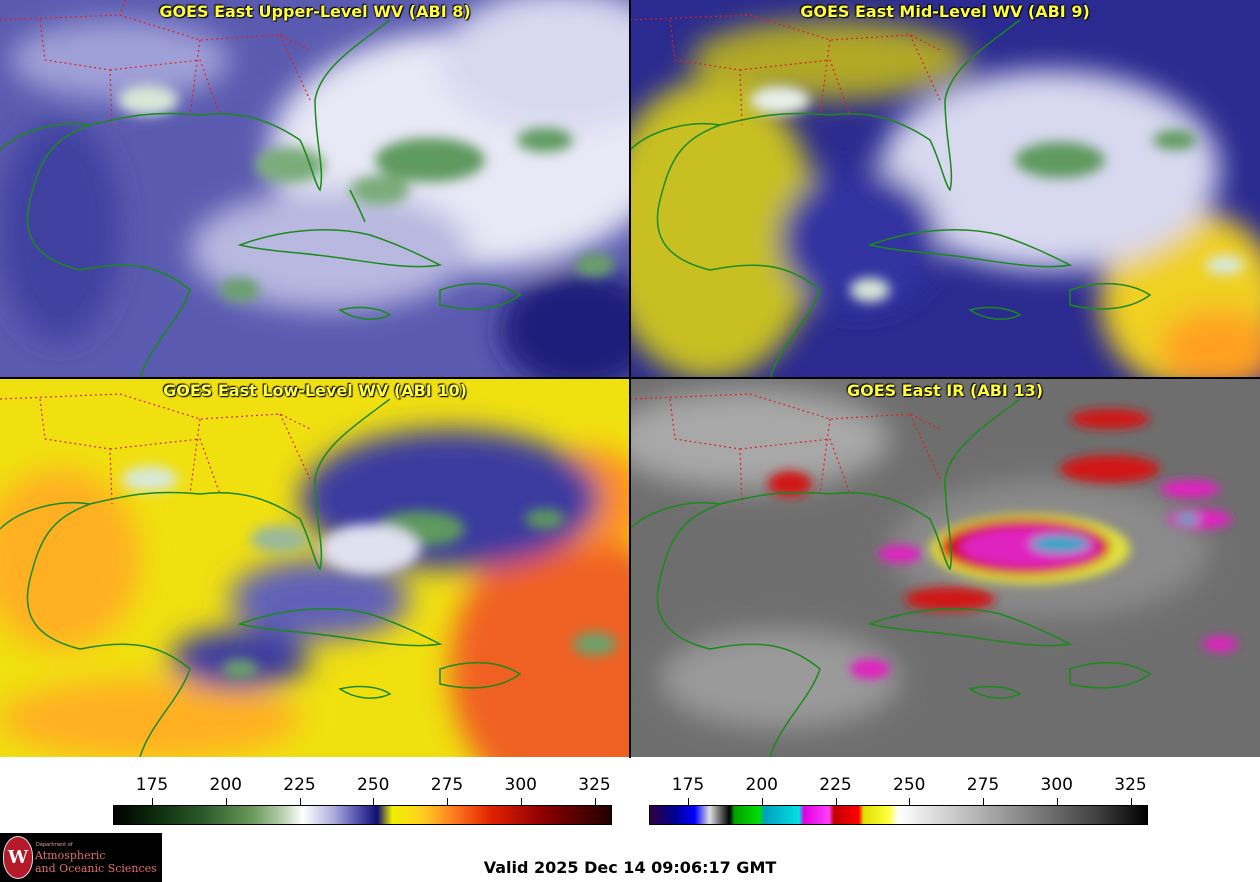 This screenshot has height=882, width=1260. Describe the element at coordinates (70, 855) in the screenshot. I see `logo-name-line1: Atmospheric` at that location.